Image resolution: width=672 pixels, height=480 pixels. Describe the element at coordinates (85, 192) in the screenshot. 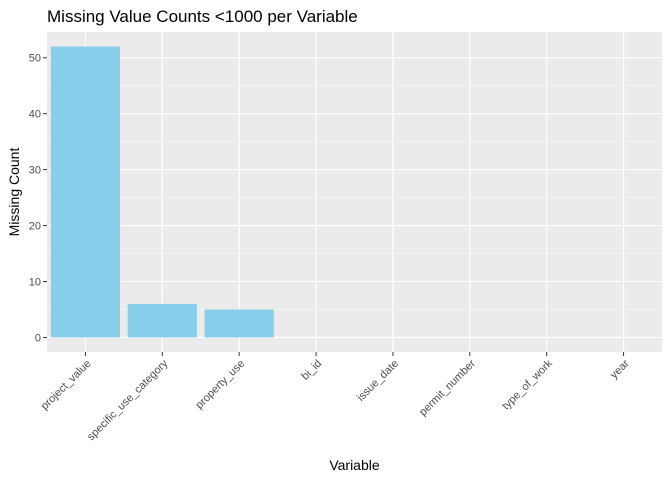

I see `bar-project_value` at that location.